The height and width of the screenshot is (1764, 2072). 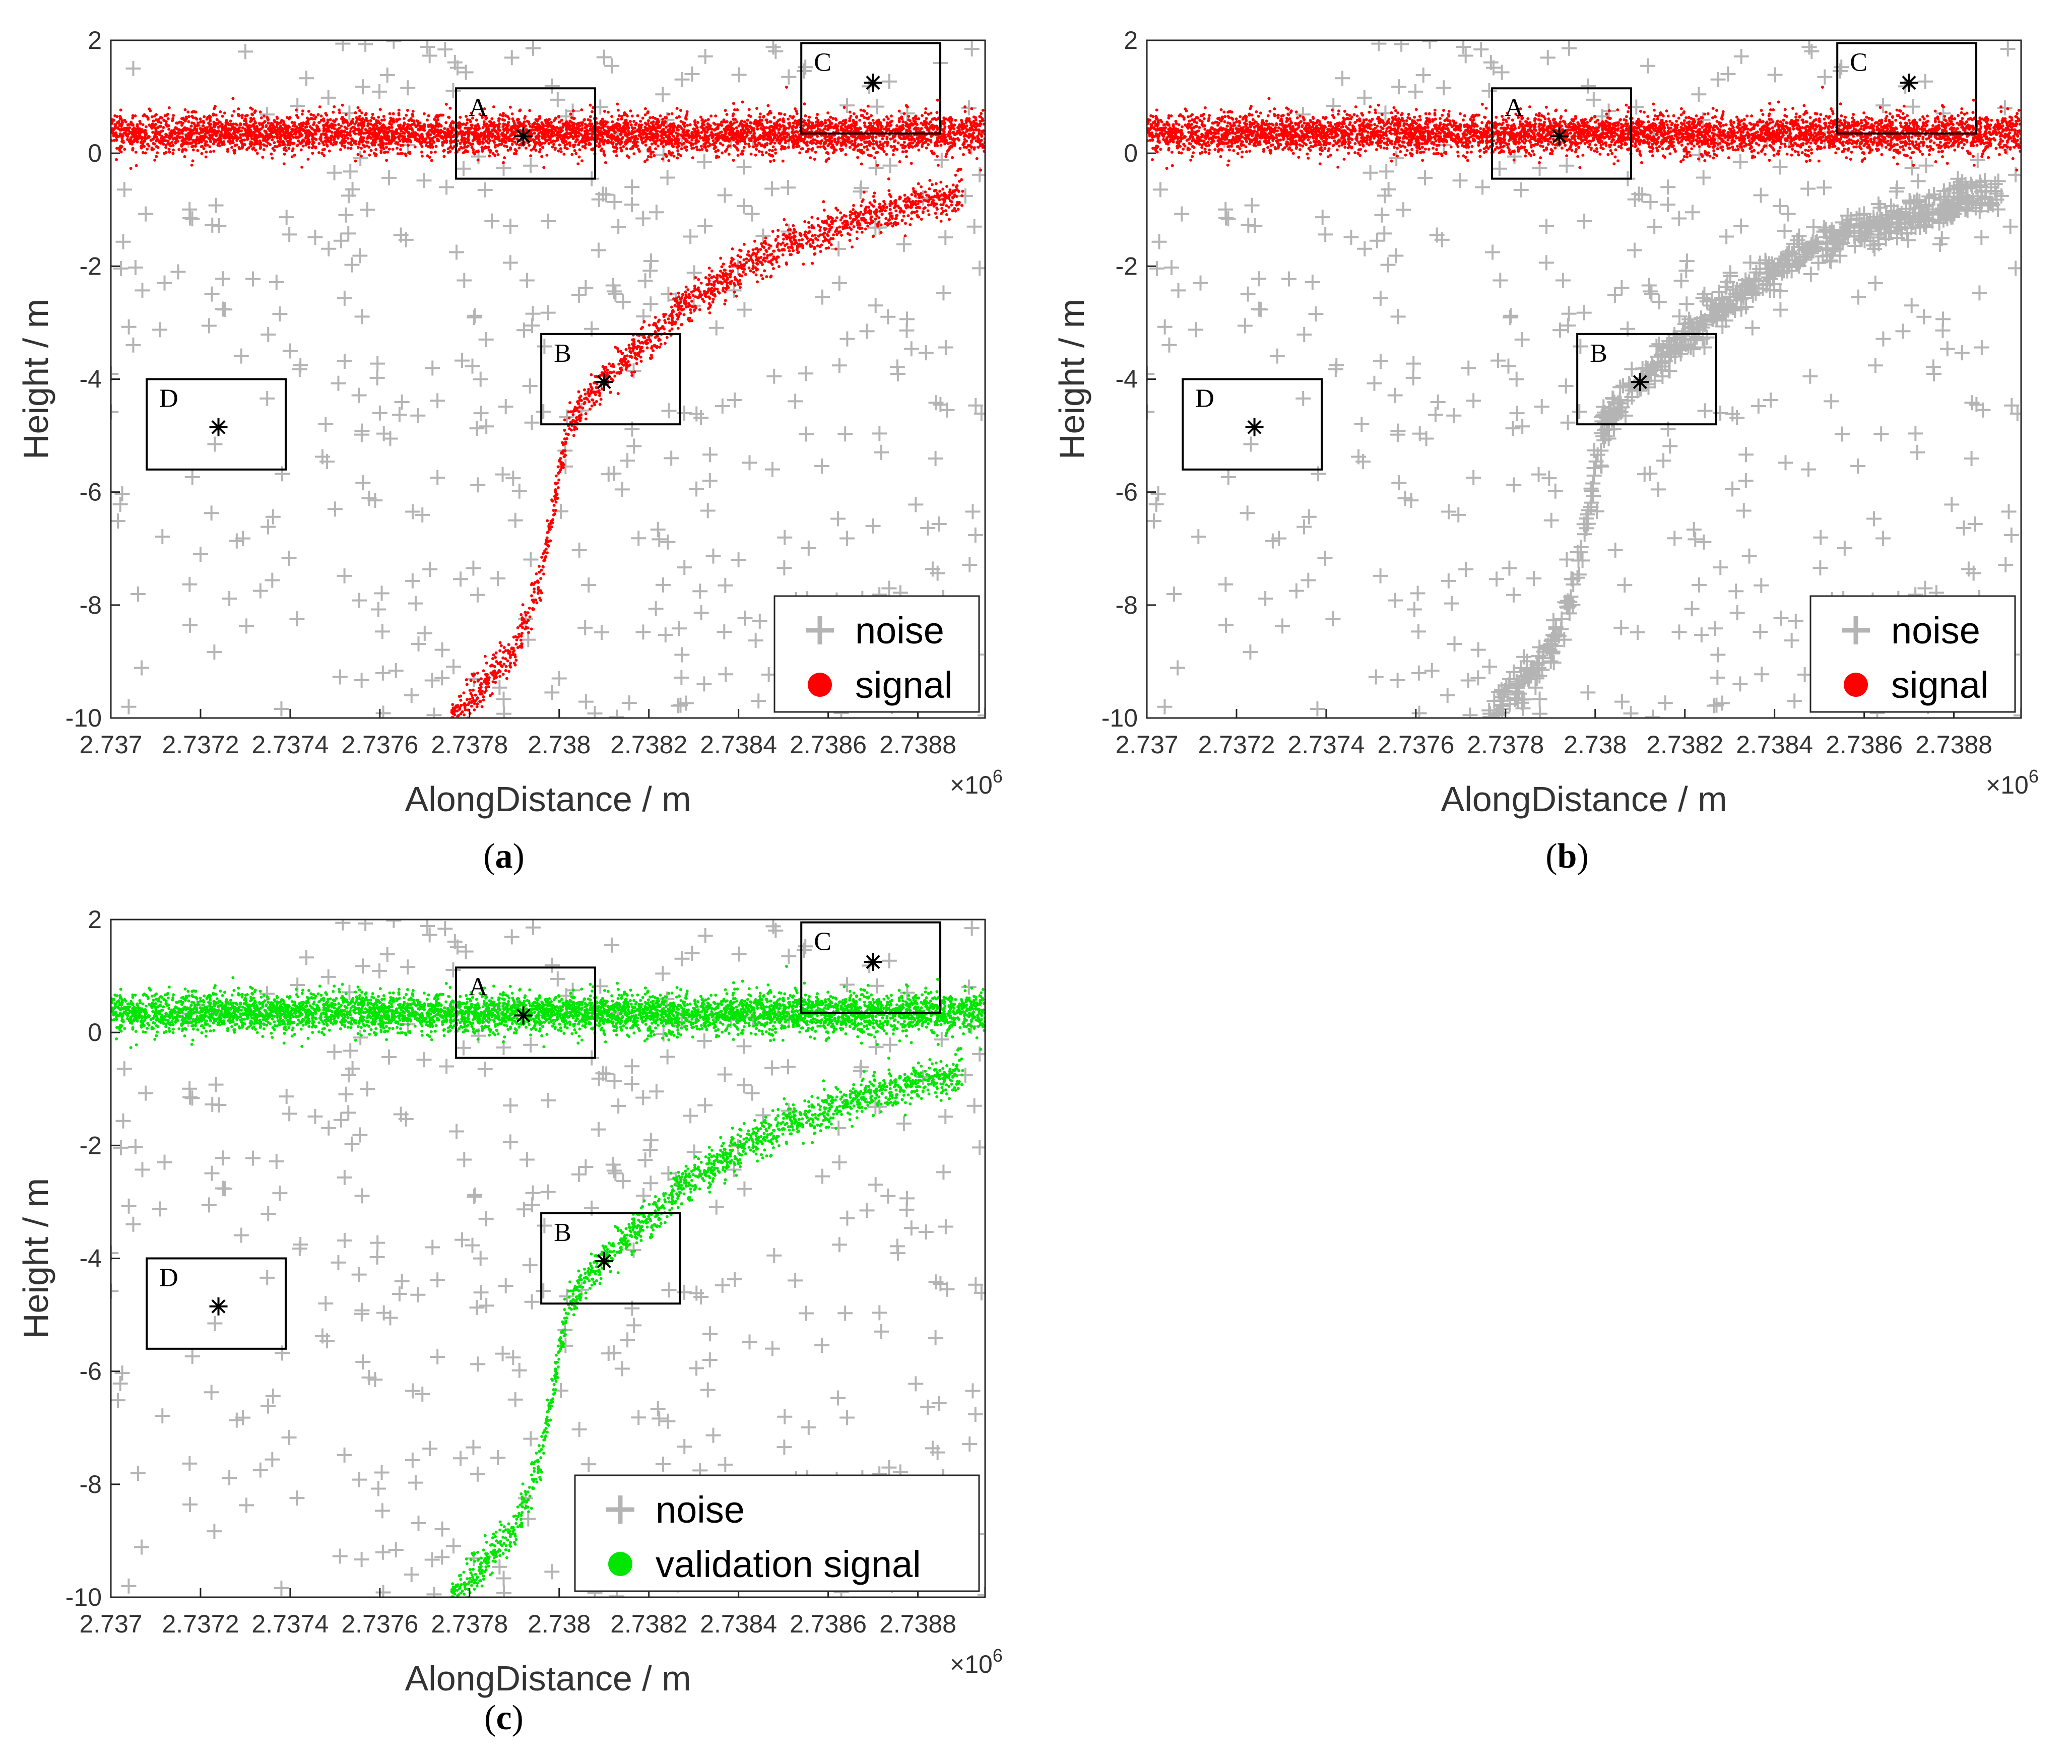 I want to click on caption-a: (a), so click(x=504, y=856).